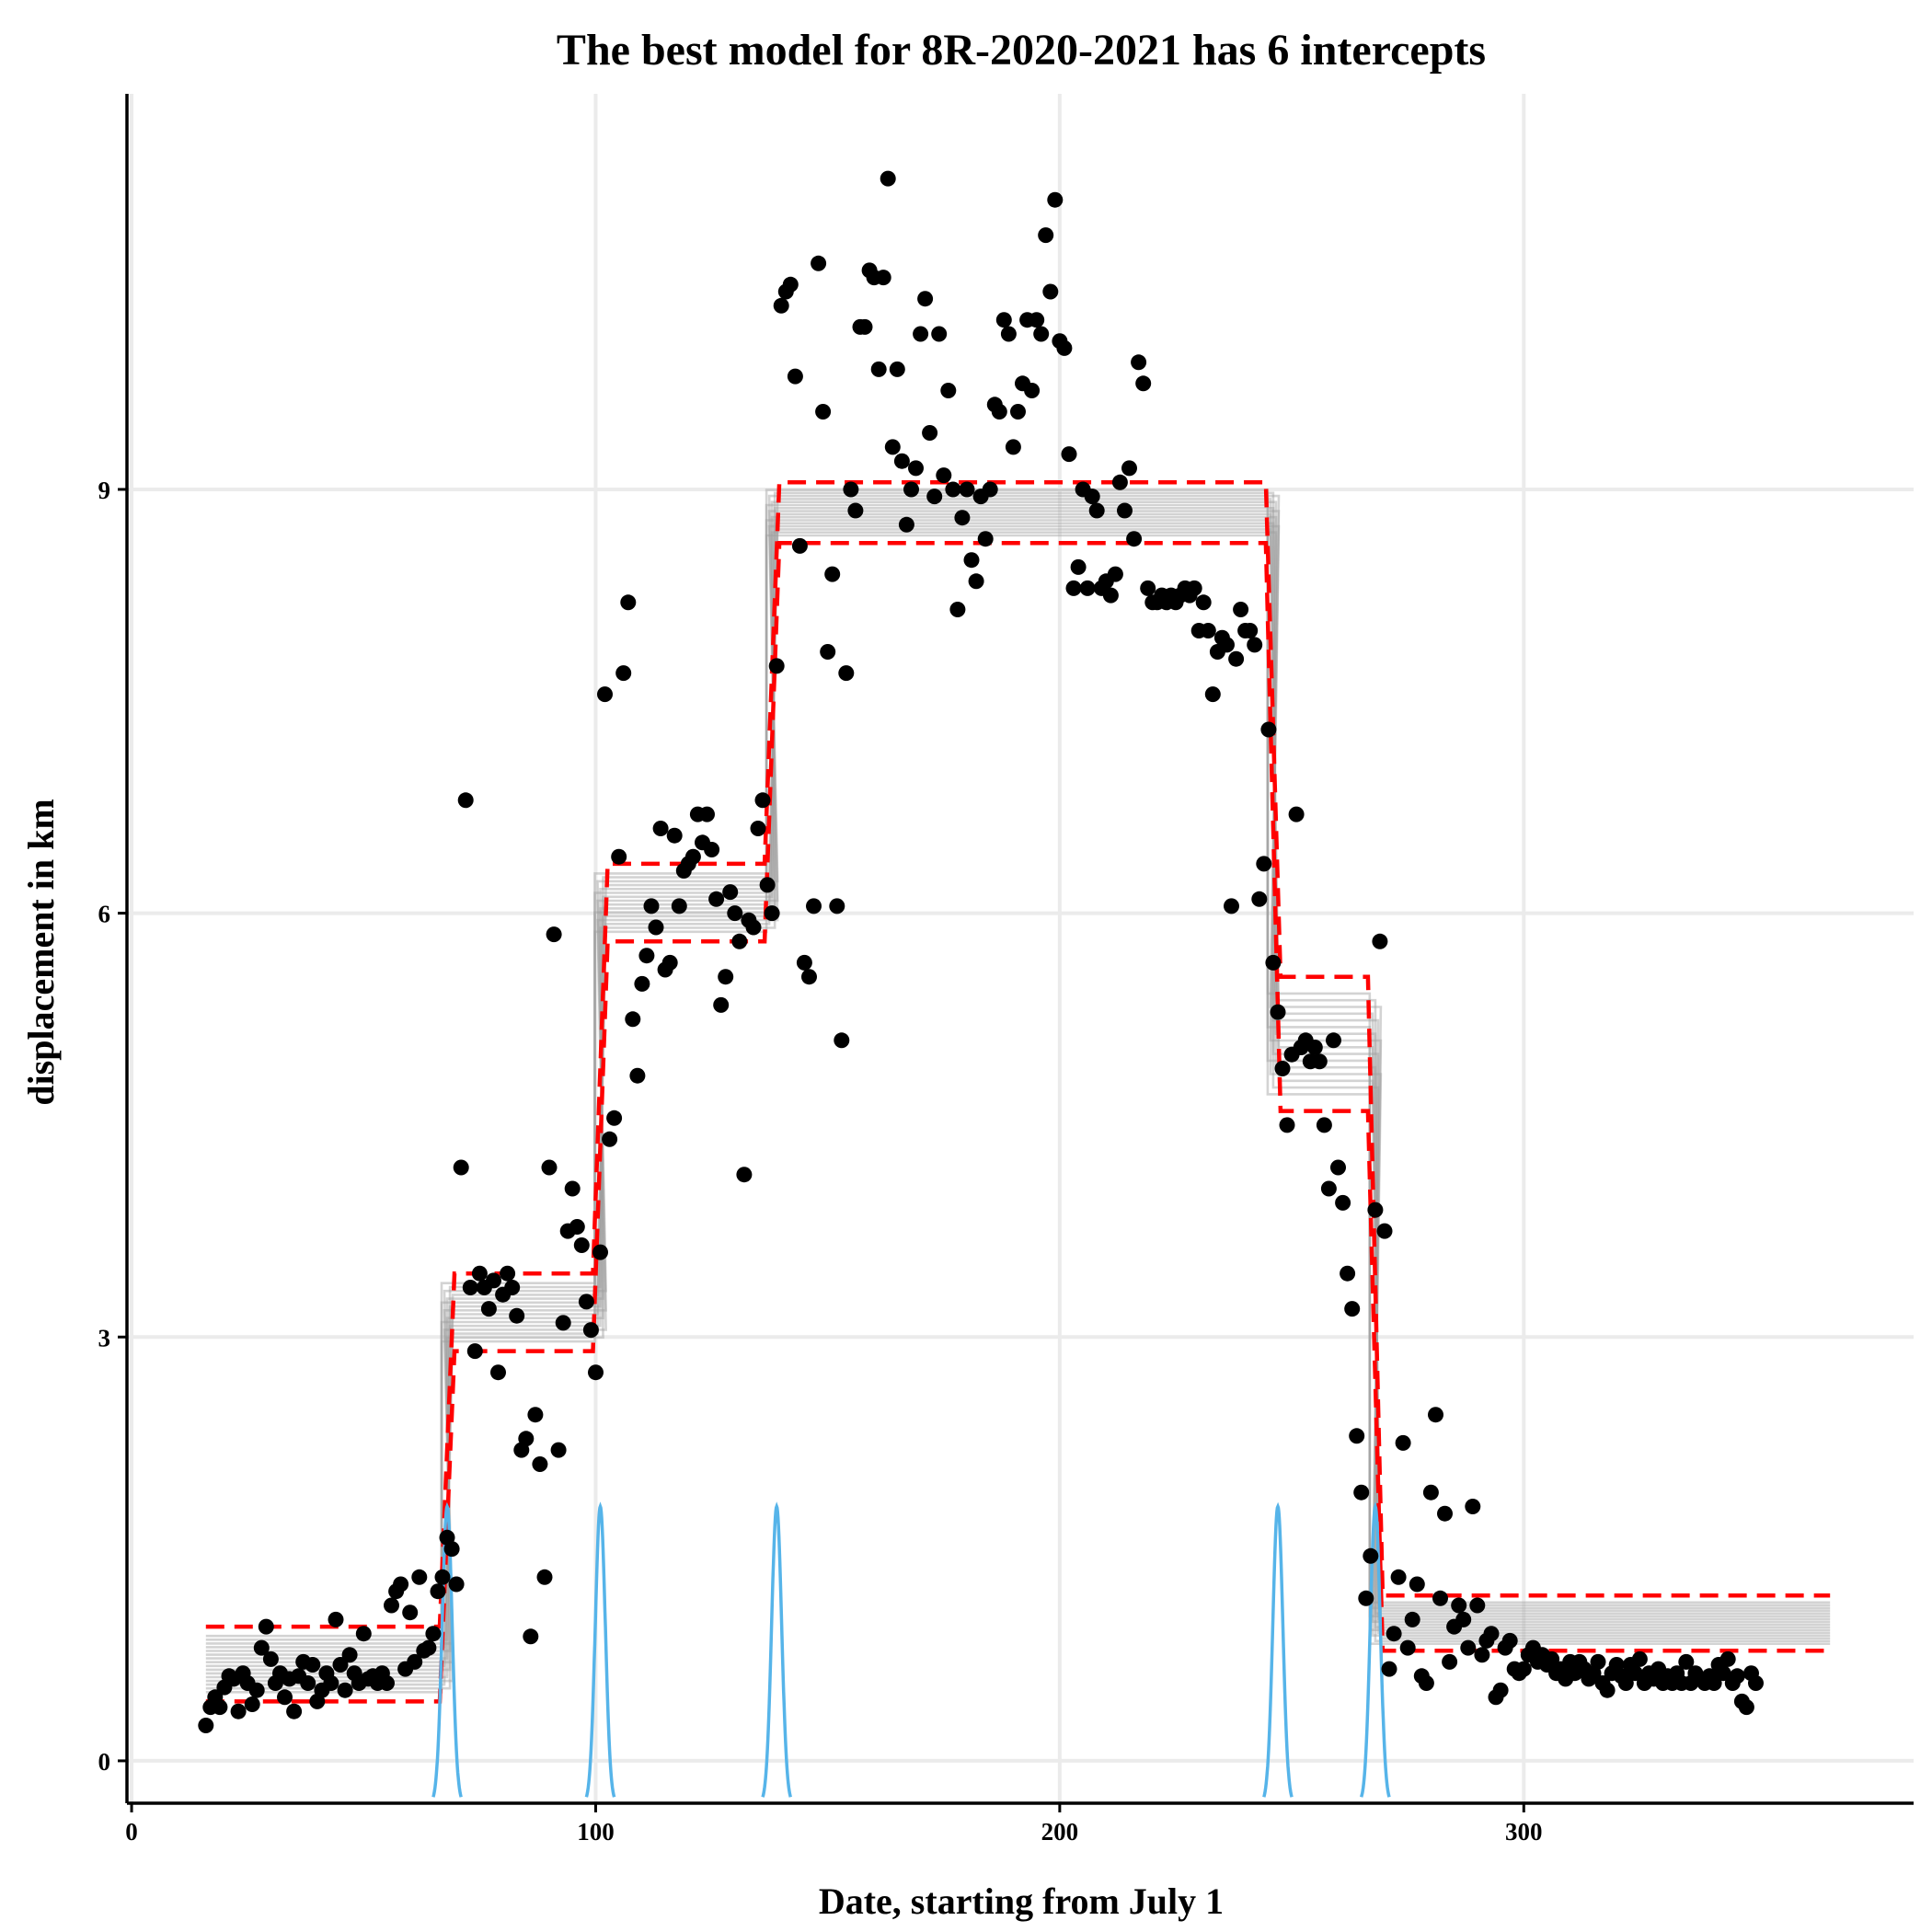 Image resolution: width=1932 pixels, height=1932 pixels. What do you see at coordinates (104, 914) in the screenshot?
I see `y-tick-label: 6` at bounding box center [104, 914].